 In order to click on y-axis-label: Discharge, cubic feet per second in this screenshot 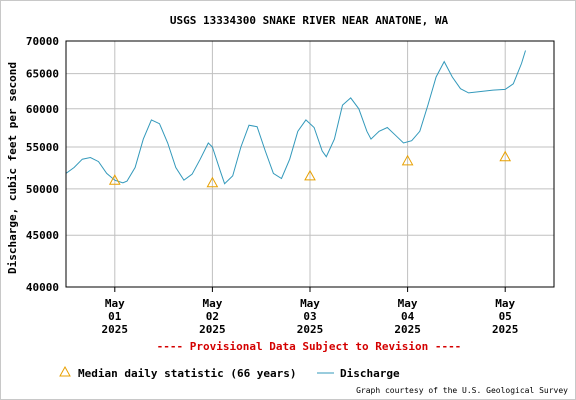, I will do `click(12, 168)`.